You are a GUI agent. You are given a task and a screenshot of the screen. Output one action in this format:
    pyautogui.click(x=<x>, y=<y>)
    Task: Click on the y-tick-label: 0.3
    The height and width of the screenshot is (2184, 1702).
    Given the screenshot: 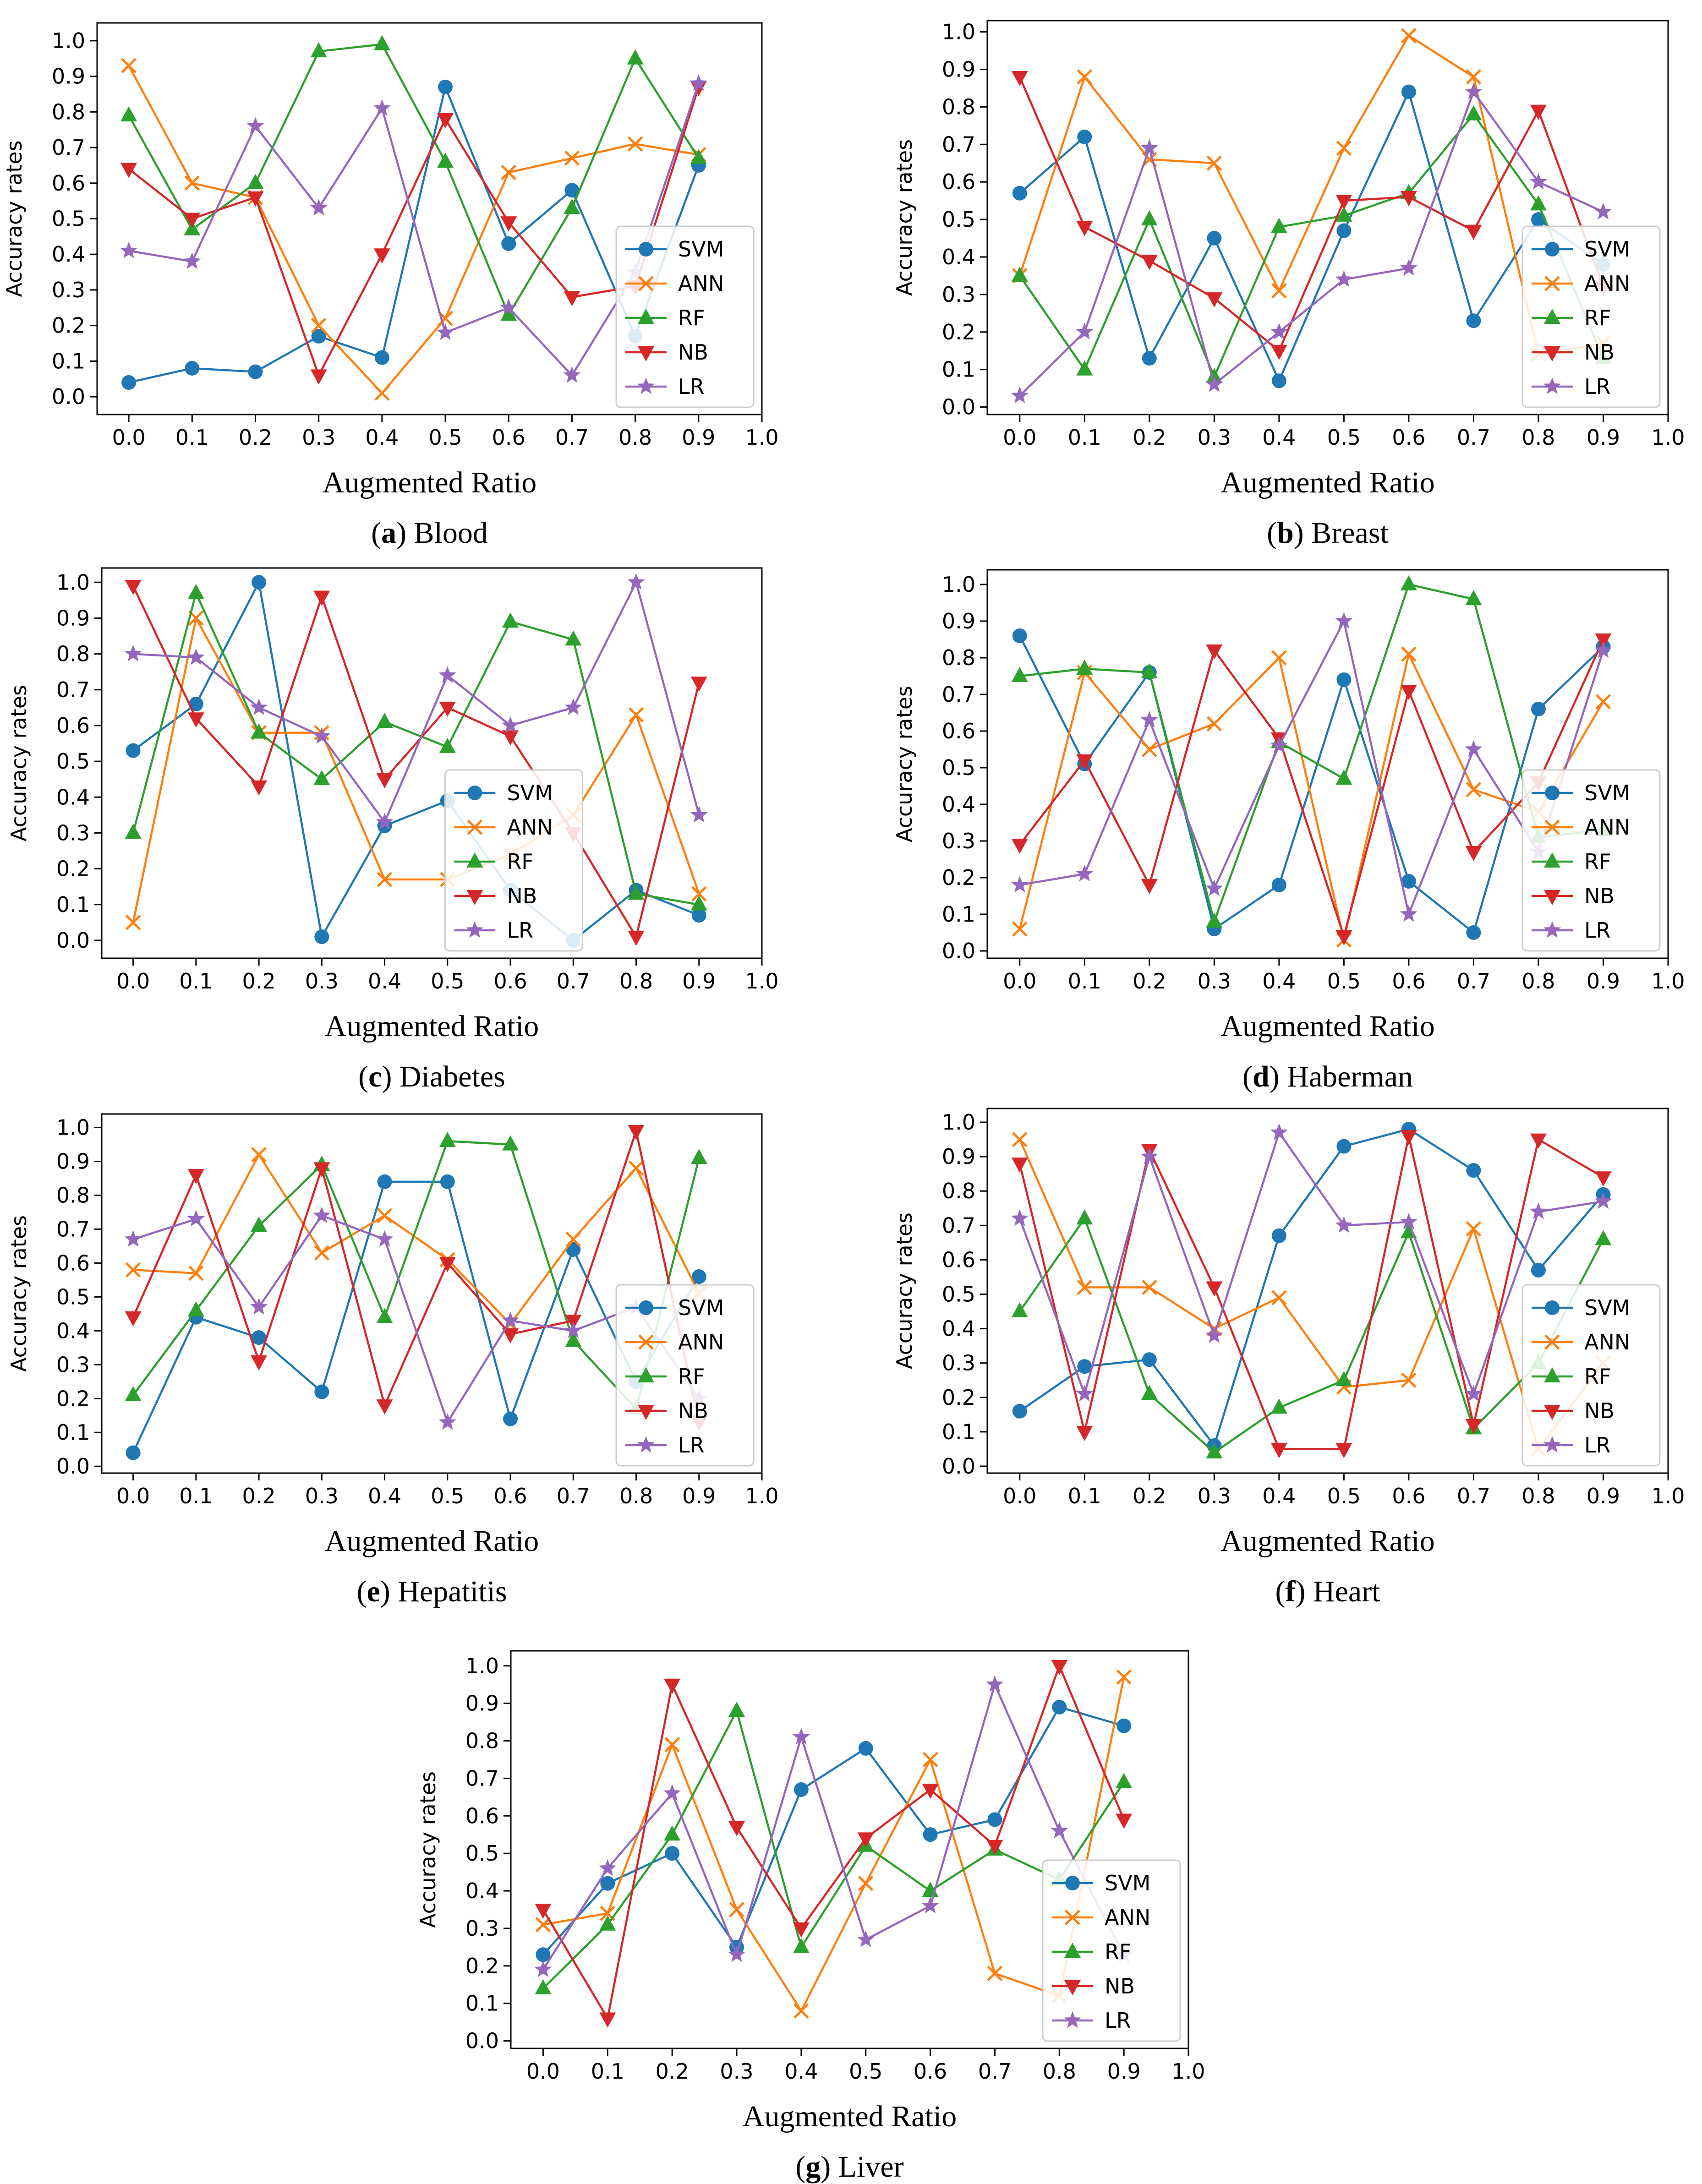 What is the action you would take?
    pyautogui.click(x=959, y=294)
    